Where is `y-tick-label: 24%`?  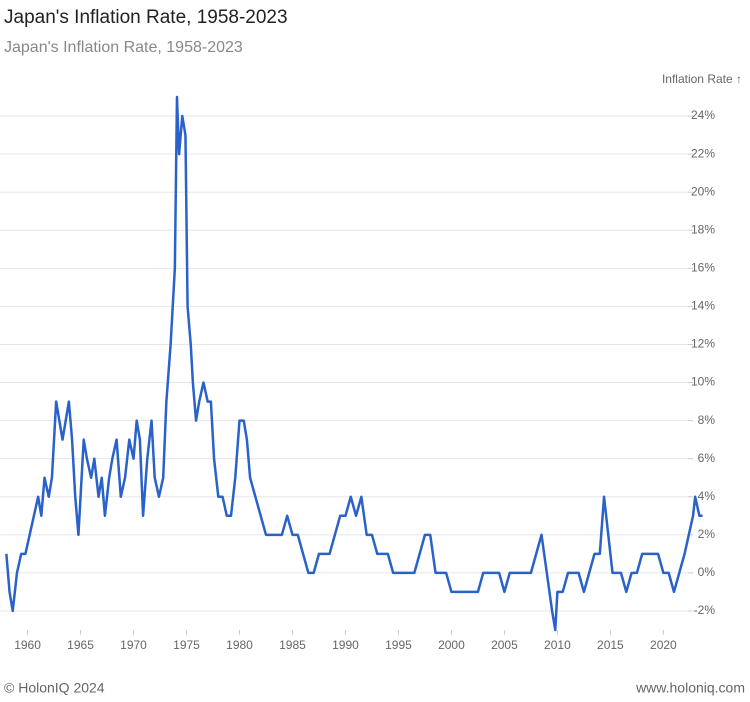 y-tick-label: 24% is located at coordinates (703, 115).